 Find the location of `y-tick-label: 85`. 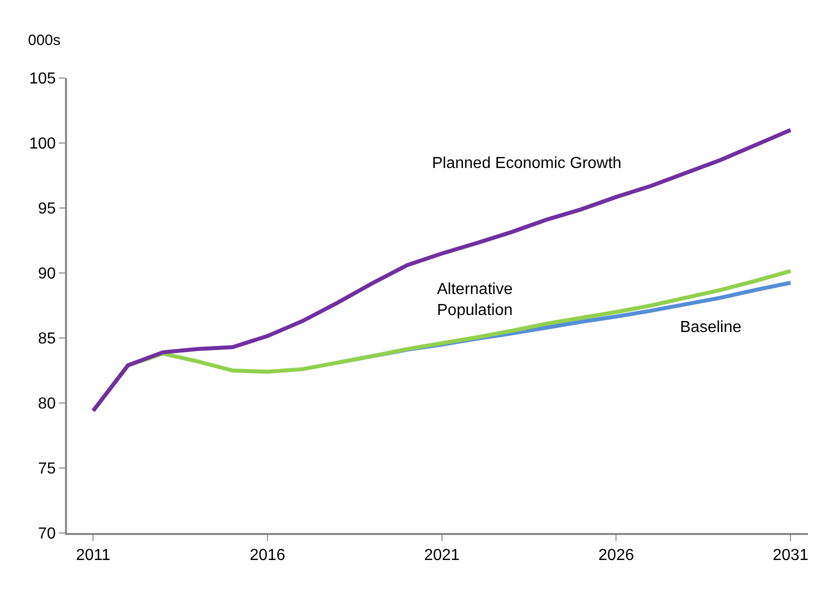

y-tick-label: 85 is located at coordinates (47, 339).